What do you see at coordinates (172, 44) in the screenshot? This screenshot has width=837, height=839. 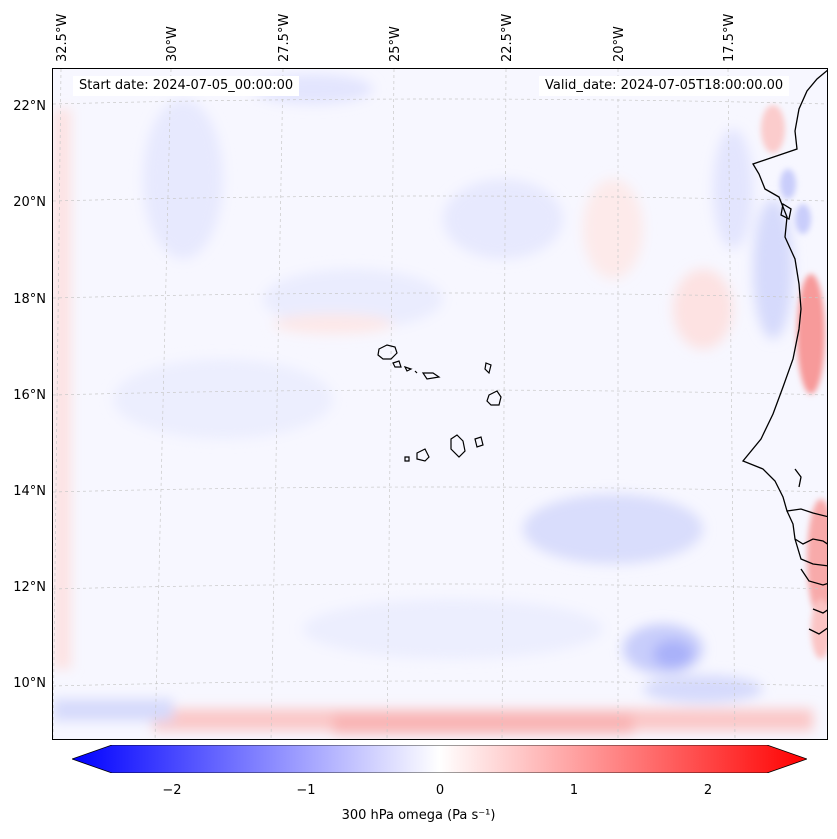 I see `lon-label-30w: 30°W` at bounding box center [172, 44].